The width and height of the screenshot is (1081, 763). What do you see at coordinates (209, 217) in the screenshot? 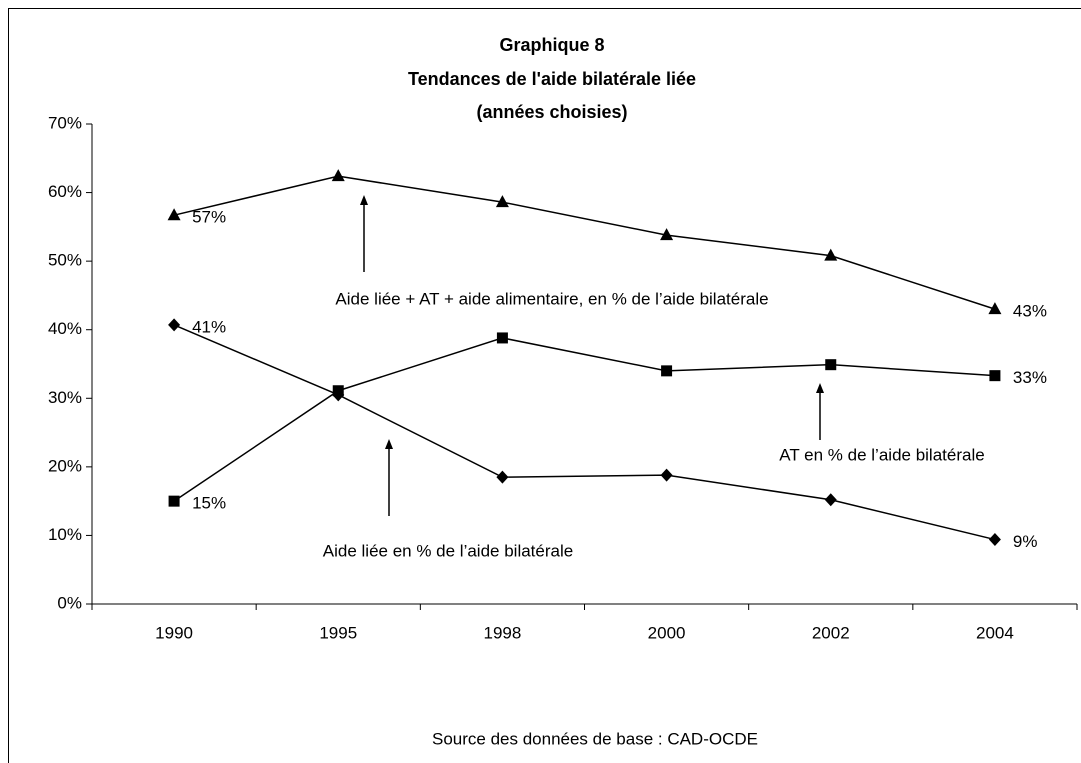
I see `data-label: 57%` at bounding box center [209, 217].